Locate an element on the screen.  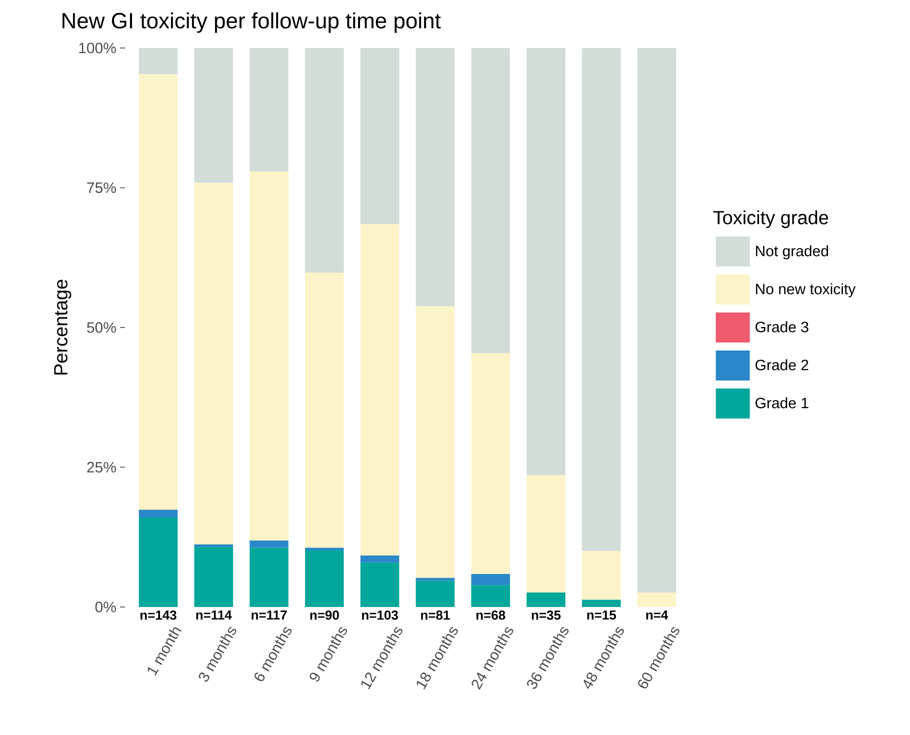
text: n=117 is located at coordinates (269, 615).